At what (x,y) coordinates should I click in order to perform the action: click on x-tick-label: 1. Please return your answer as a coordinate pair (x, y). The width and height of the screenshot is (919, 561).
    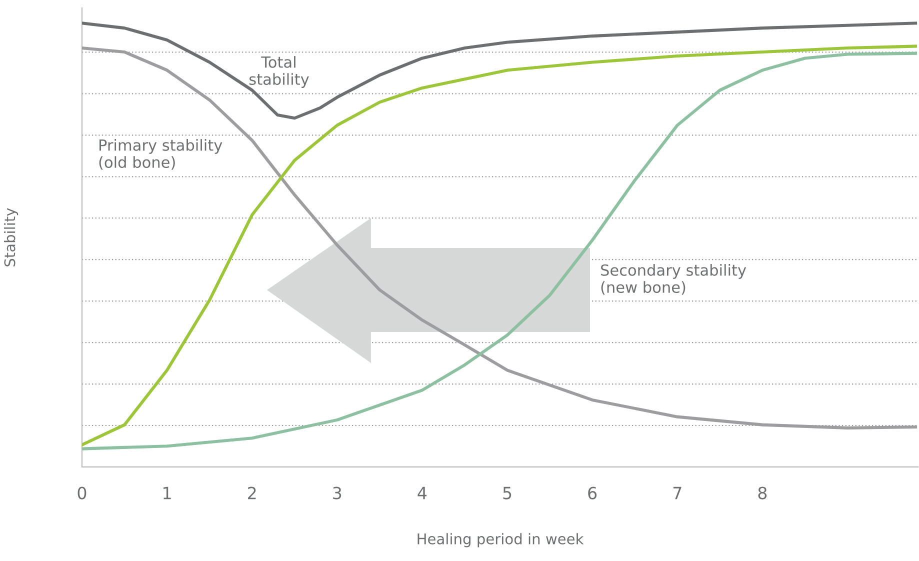
    Looking at the image, I should click on (167, 493).